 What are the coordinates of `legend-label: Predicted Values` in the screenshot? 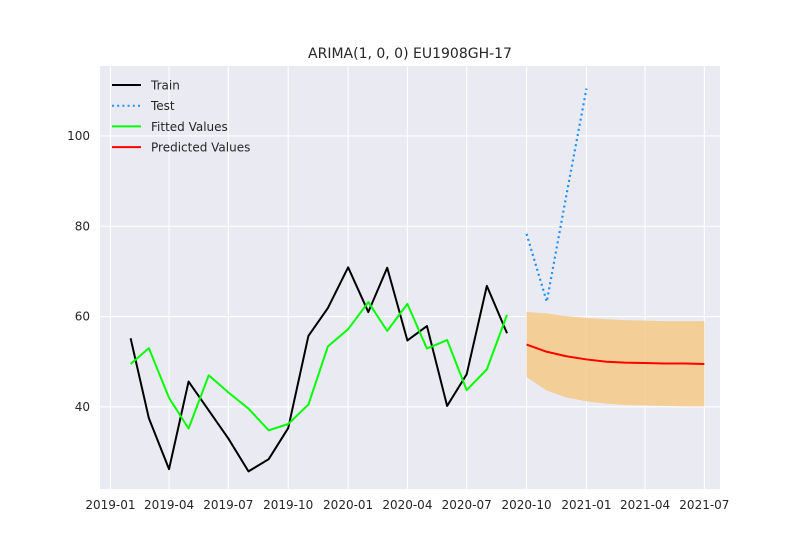 It's located at (200, 148).